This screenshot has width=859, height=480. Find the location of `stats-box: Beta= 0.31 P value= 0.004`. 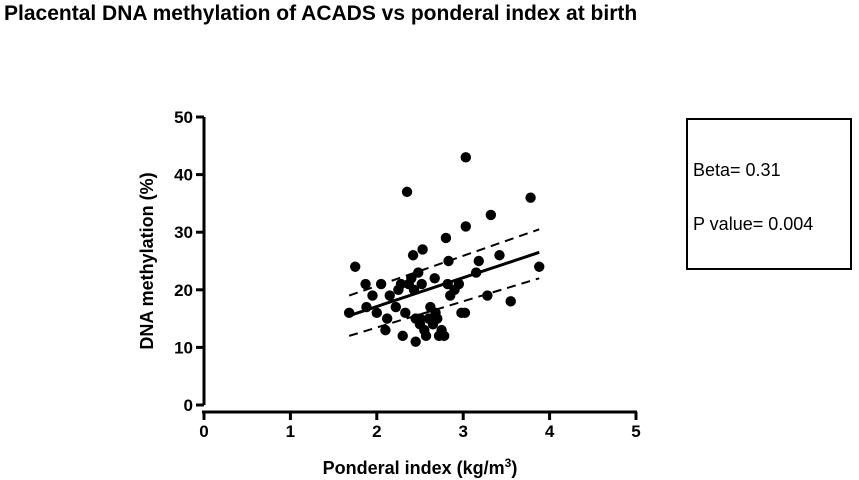

stats-box: Beta= 0.31 P value= 0.004 is located at coordinates (769, 194).